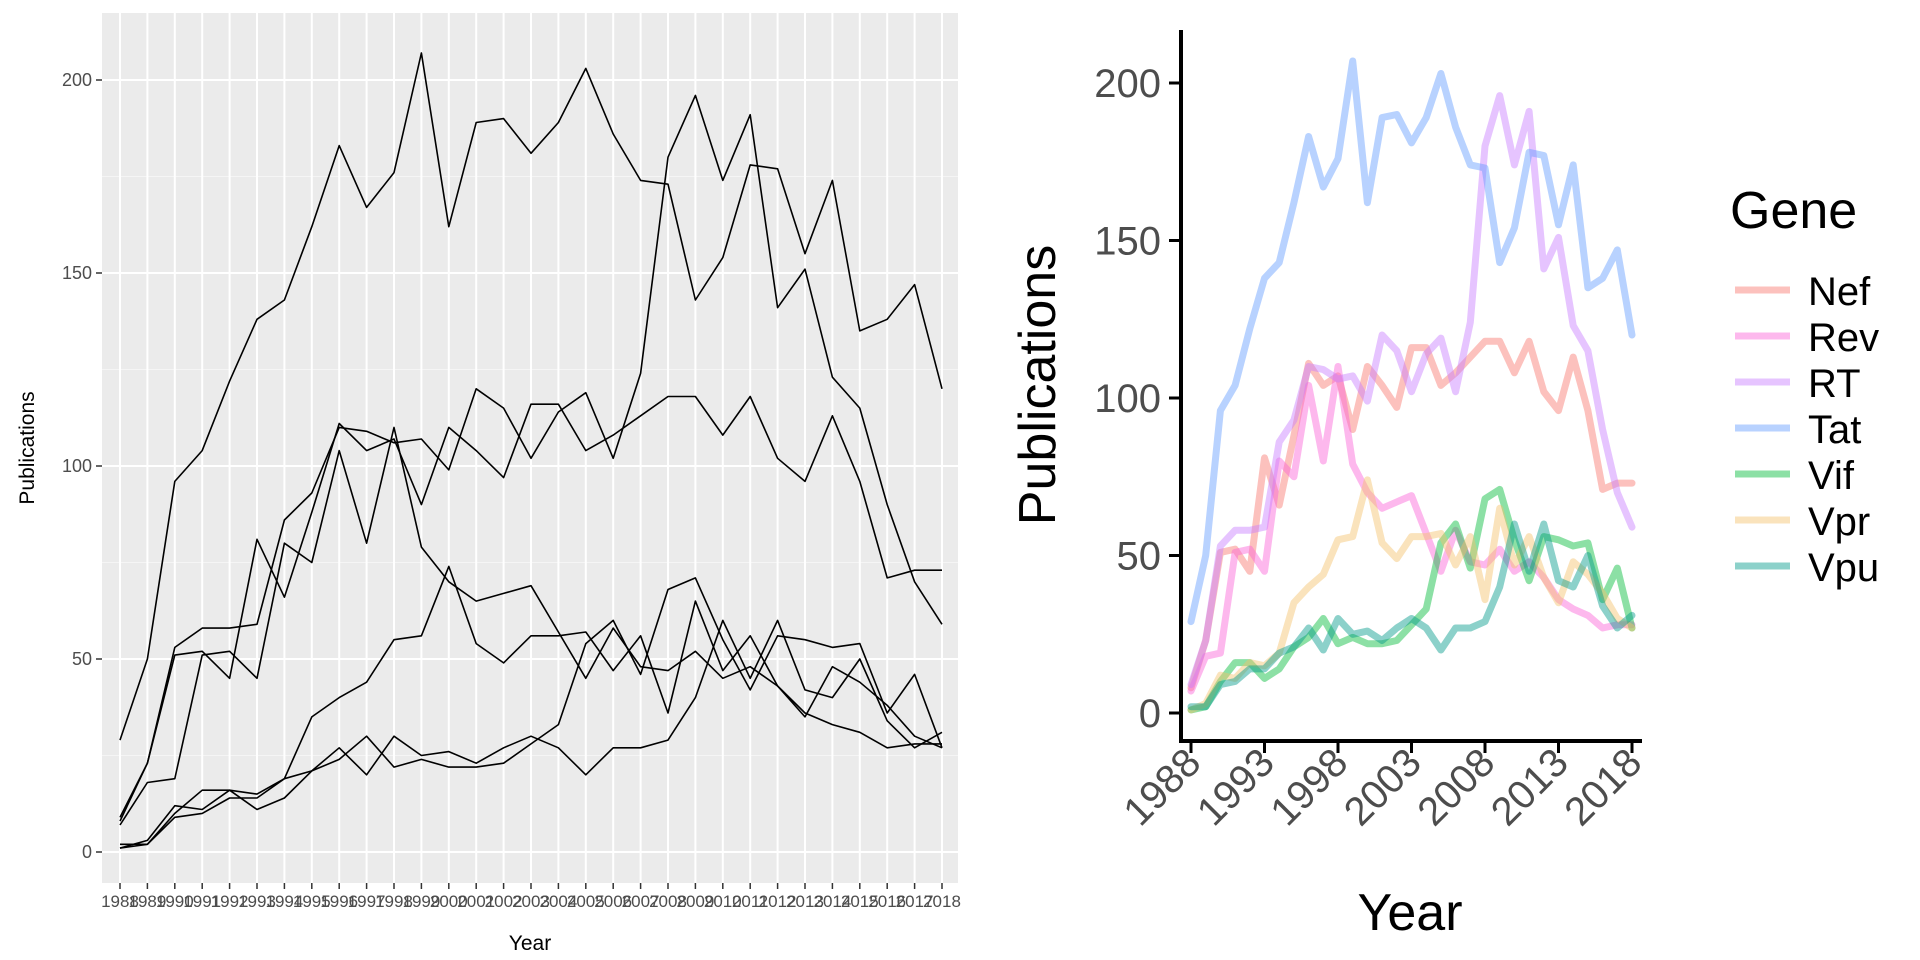 Image resolution: width=1920 pixels, height=960 pixels. I want to click on left-x-tick-label: 2006, so click(613, 901).